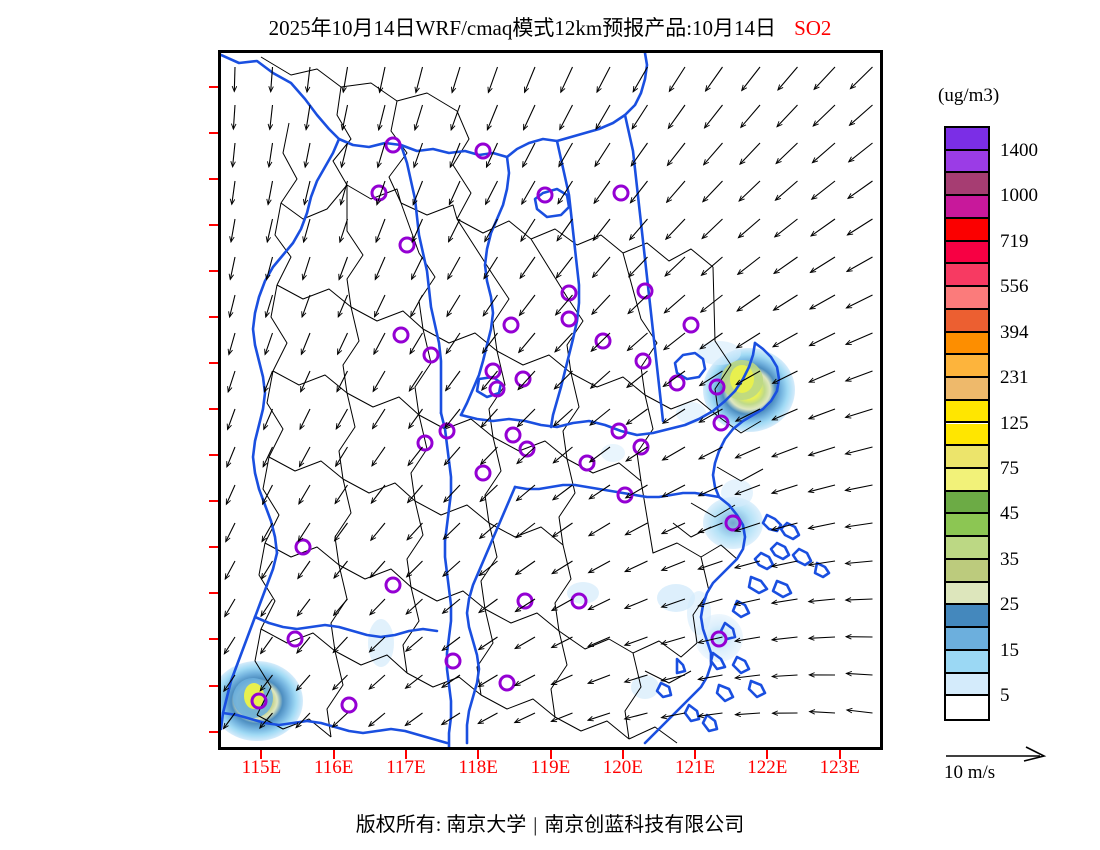 The height and width of the screenshot is (850, 1100). I want to click on colorbar-tick-label: 1000, so click(1019, 196).